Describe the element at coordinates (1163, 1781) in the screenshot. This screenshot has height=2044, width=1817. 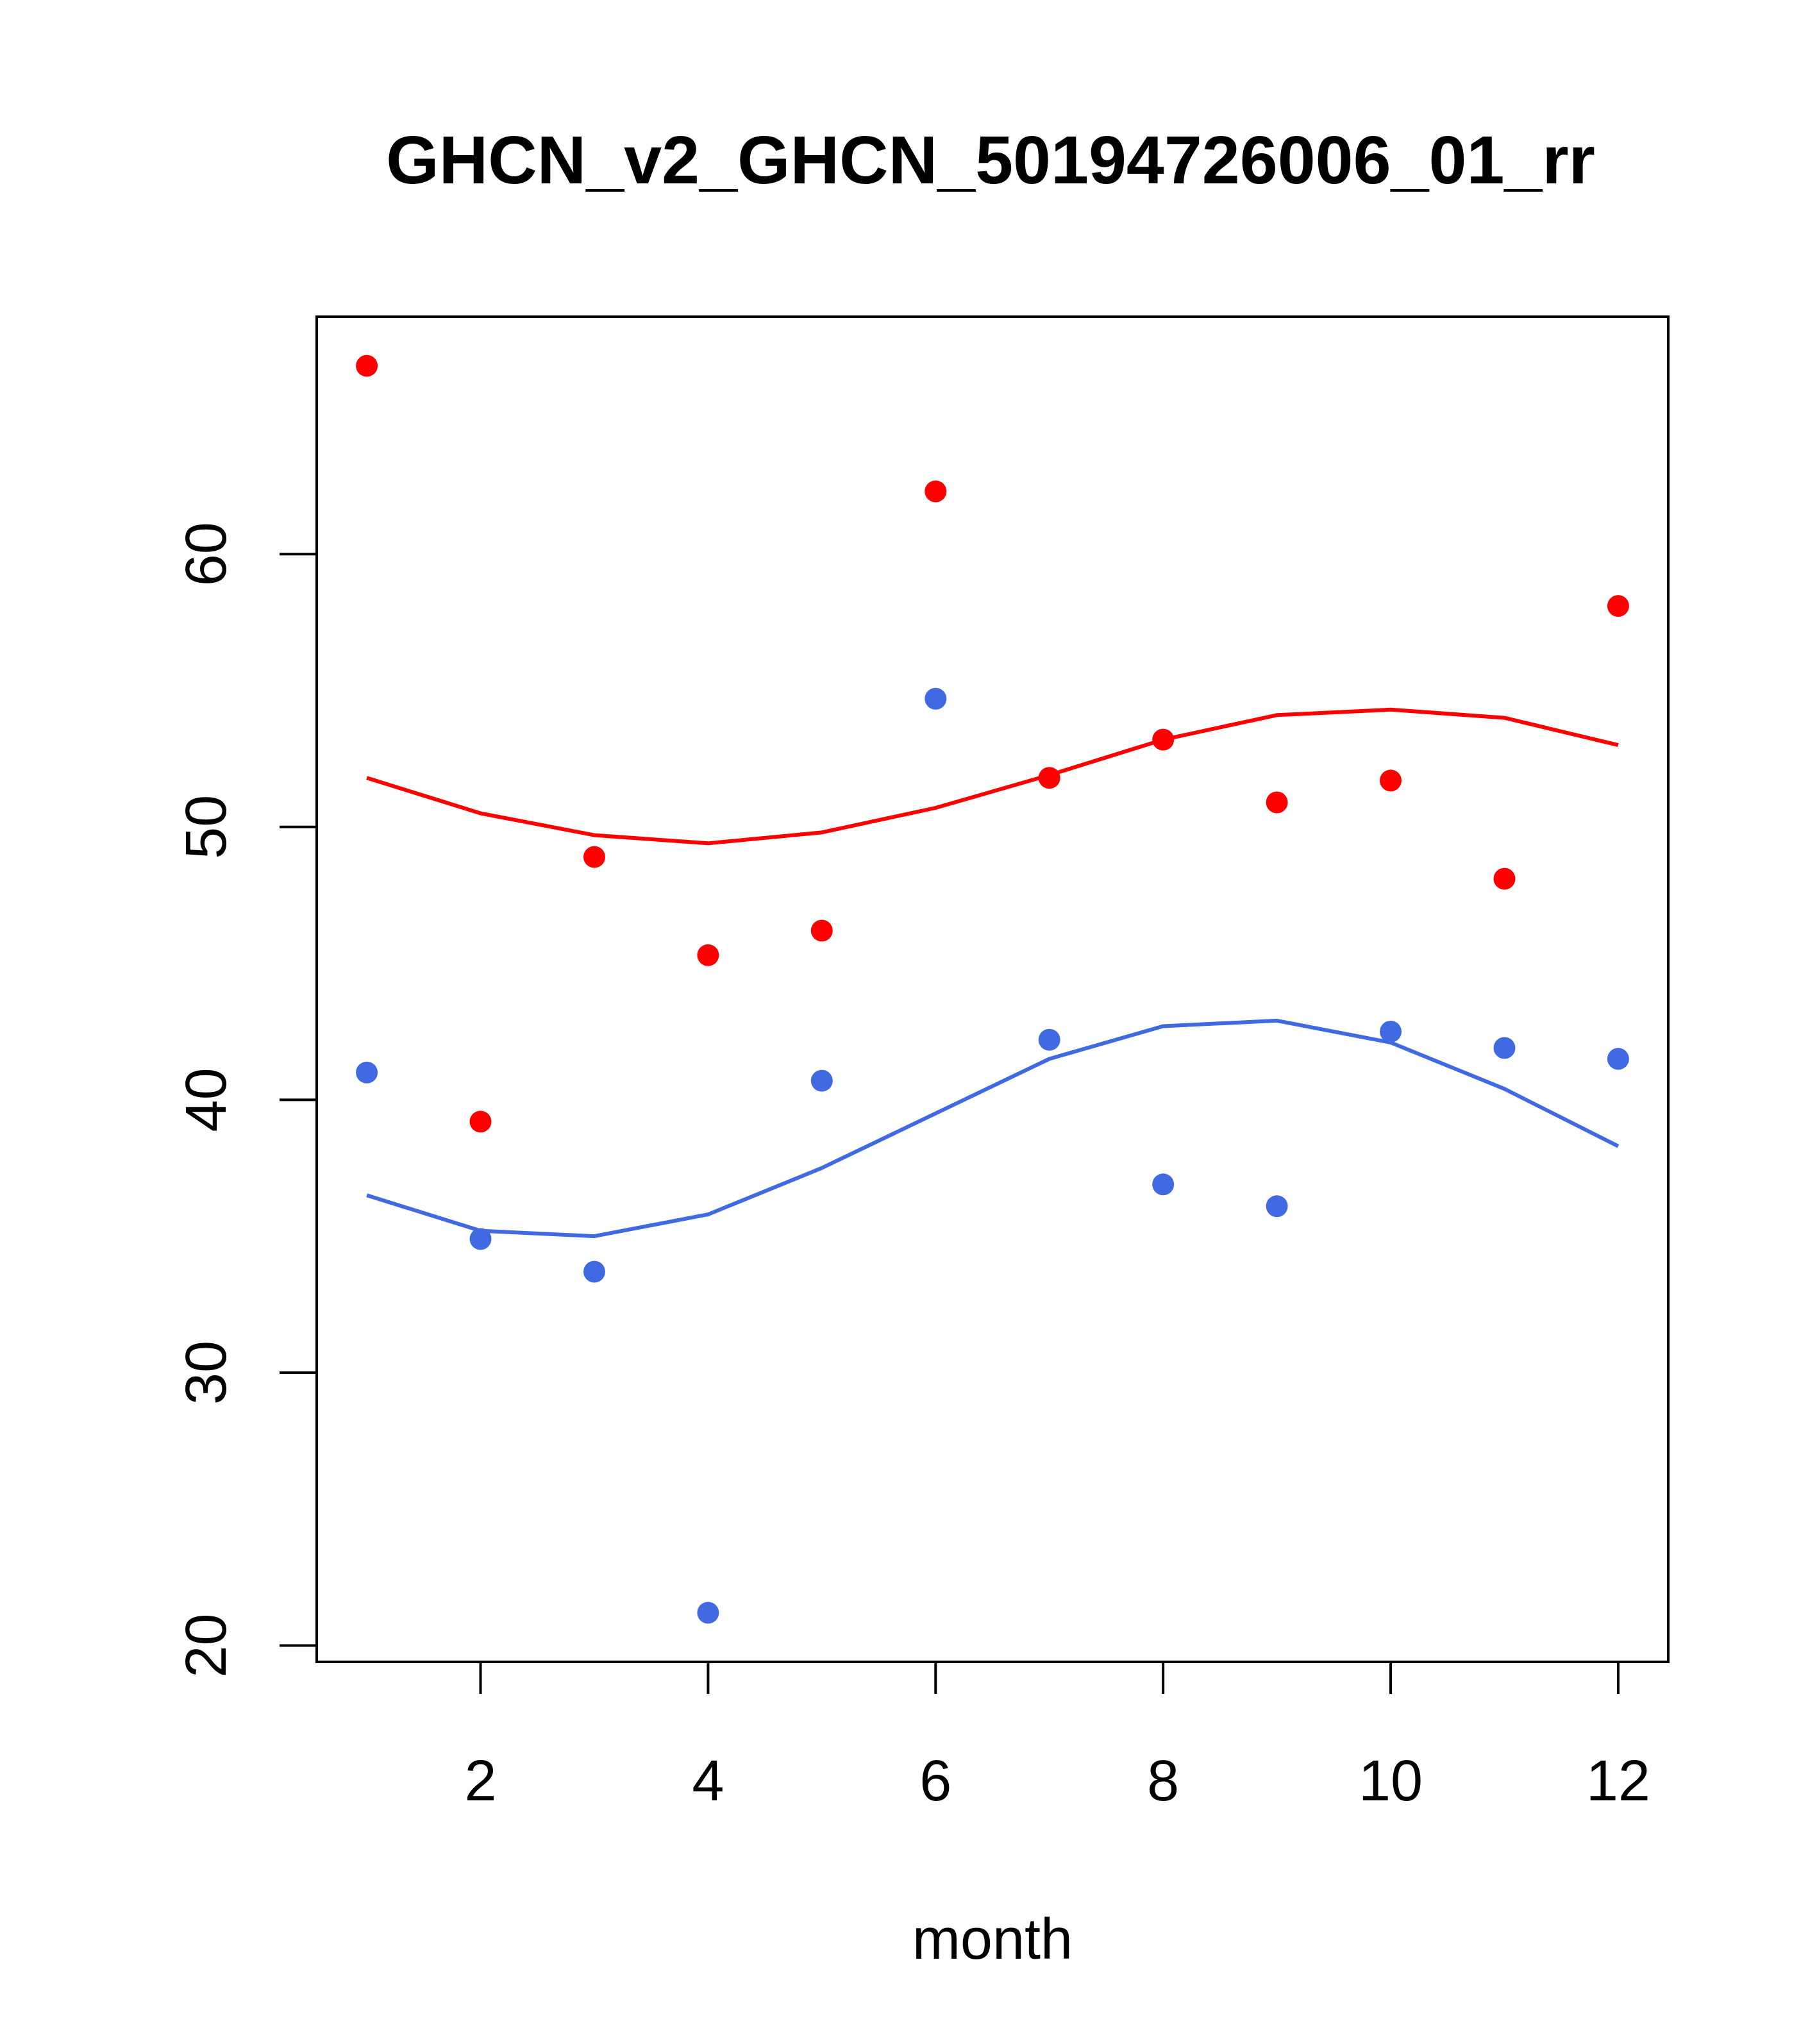
I see `x-tick-label-8: 8` at that location.